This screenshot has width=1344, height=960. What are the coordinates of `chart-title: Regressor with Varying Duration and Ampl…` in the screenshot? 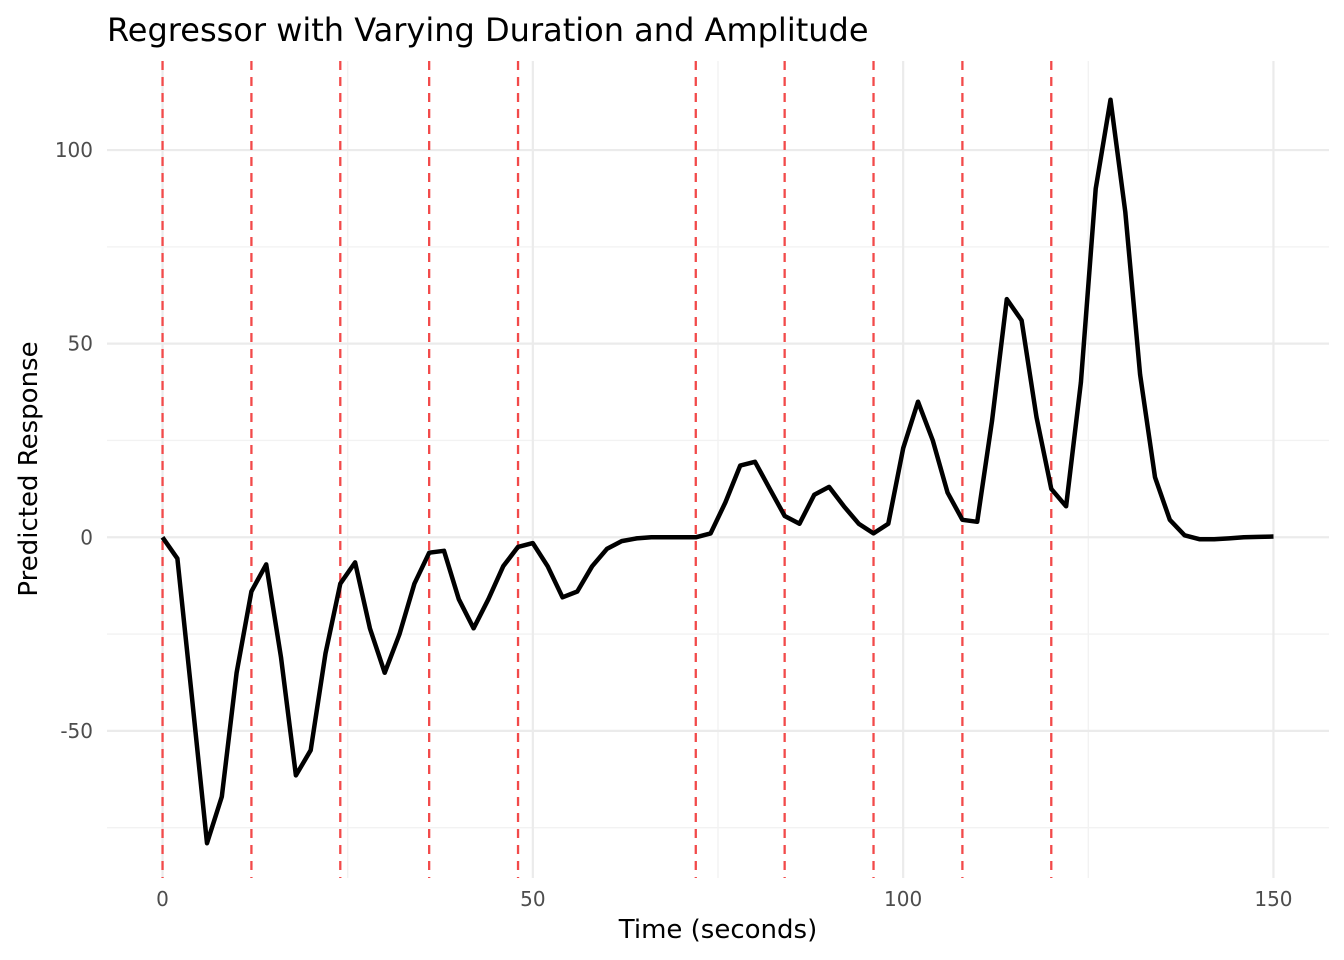 It's located at (488, 30).